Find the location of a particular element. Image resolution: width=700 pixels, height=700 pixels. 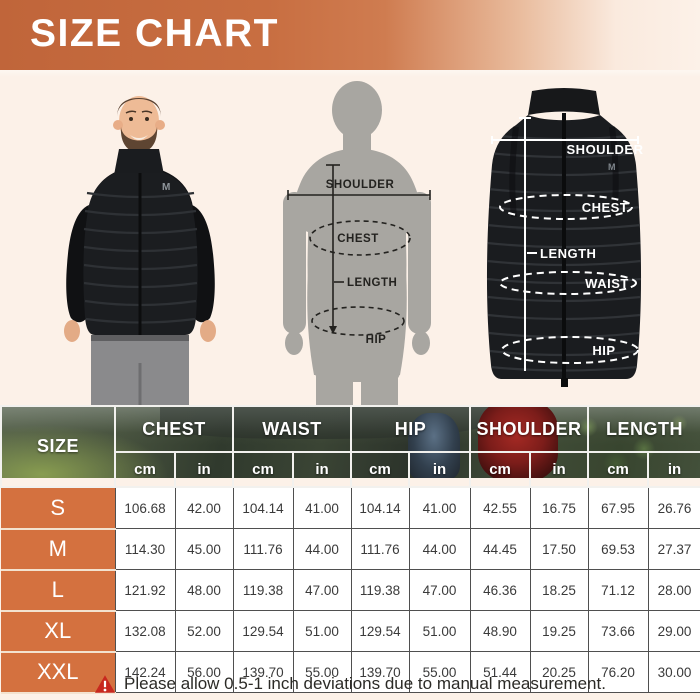

measurement-cell: 27.37 is located at coordinates (673, 549).